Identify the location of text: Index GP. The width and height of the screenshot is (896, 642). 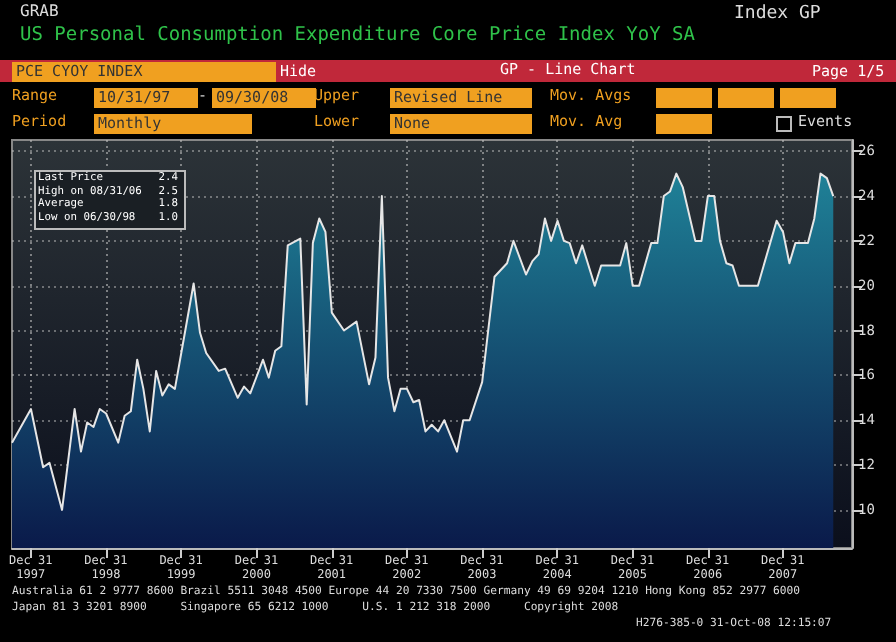
(777, 14).